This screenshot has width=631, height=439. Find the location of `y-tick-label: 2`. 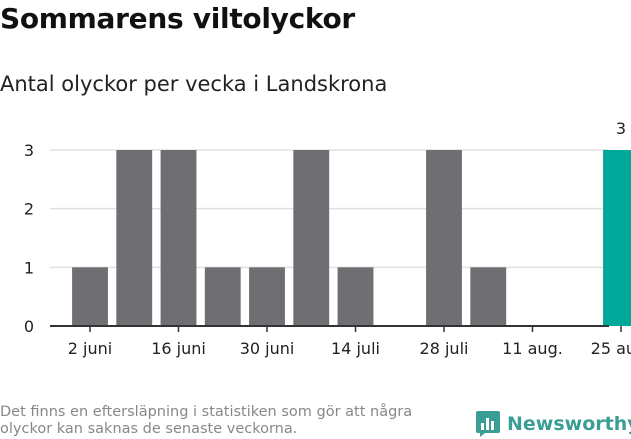

y-tick-label: 2 is located at coordinates (29, 209).